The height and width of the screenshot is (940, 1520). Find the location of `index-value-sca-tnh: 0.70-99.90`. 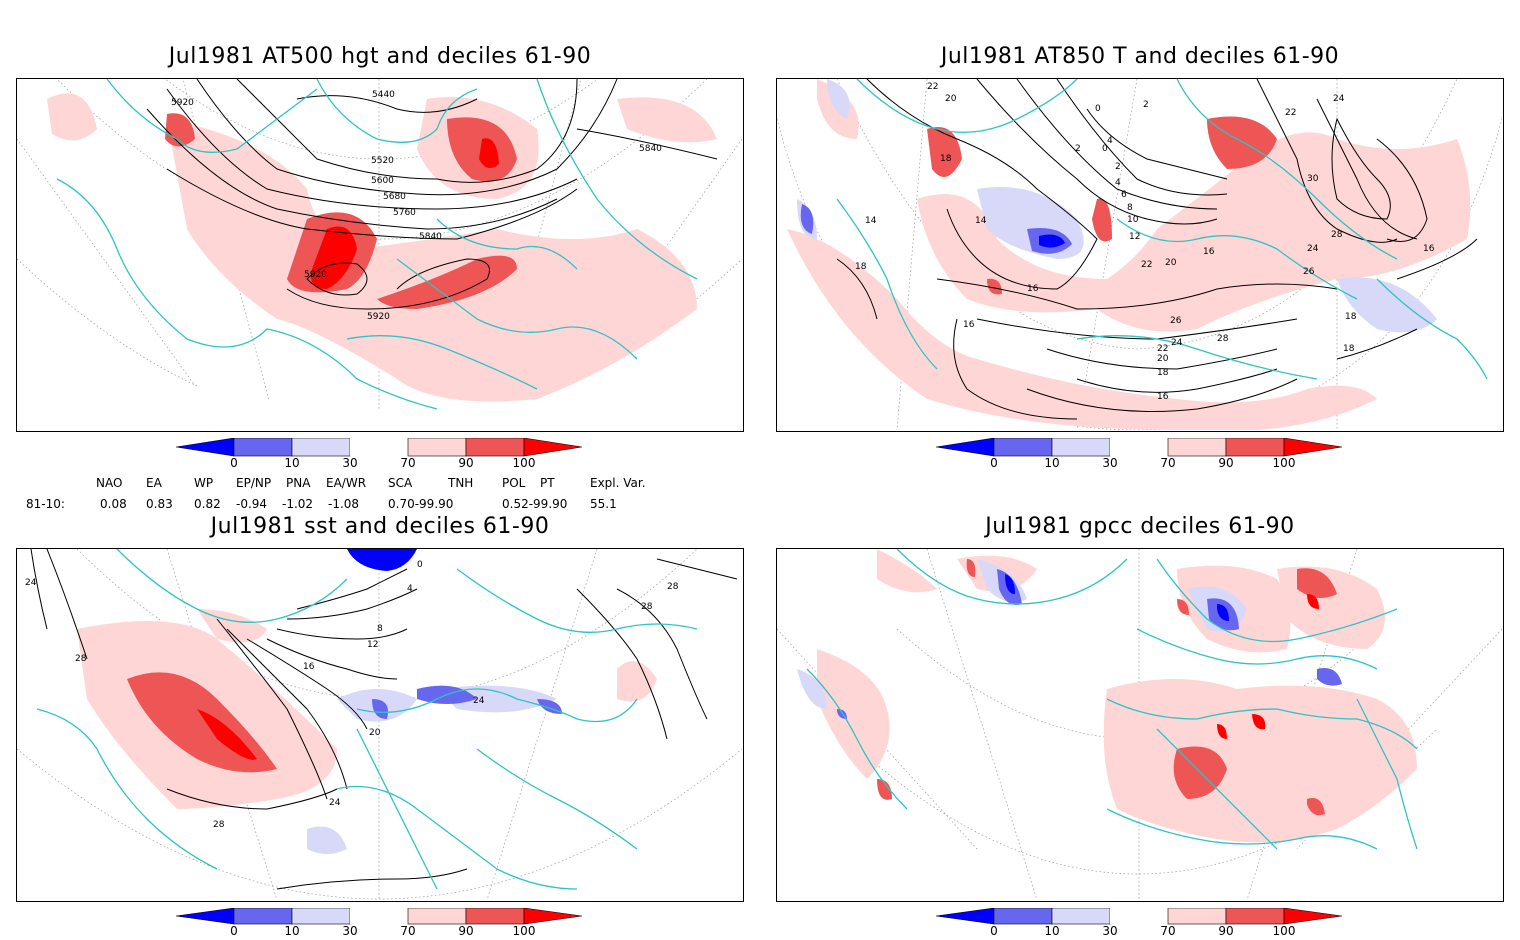

index-value-sca-tnh: 0.70-99.90 is located at coordinates (421, 504).